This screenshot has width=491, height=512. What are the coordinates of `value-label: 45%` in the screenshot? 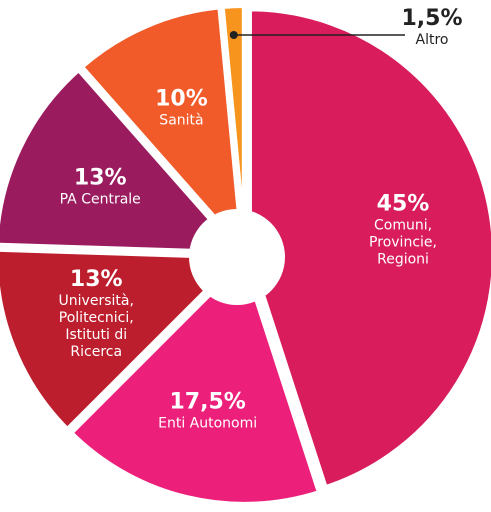 It's located at (403, 204).